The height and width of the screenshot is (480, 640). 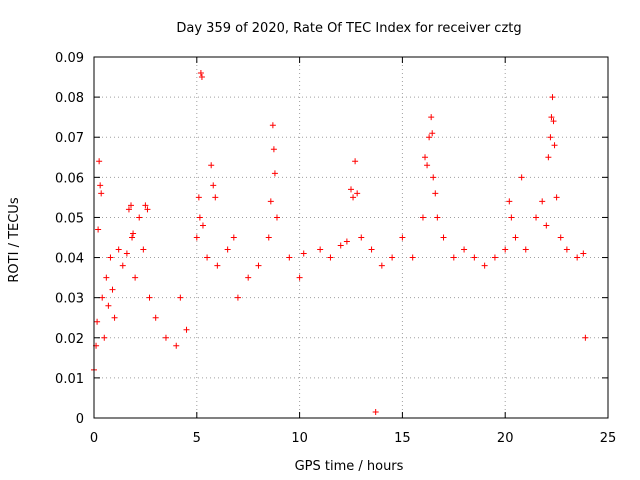 What do you see at coordinates (69, 259) in the screenshot?
I see `y-tick-label: 0.04` at bounding box center [69, 259].